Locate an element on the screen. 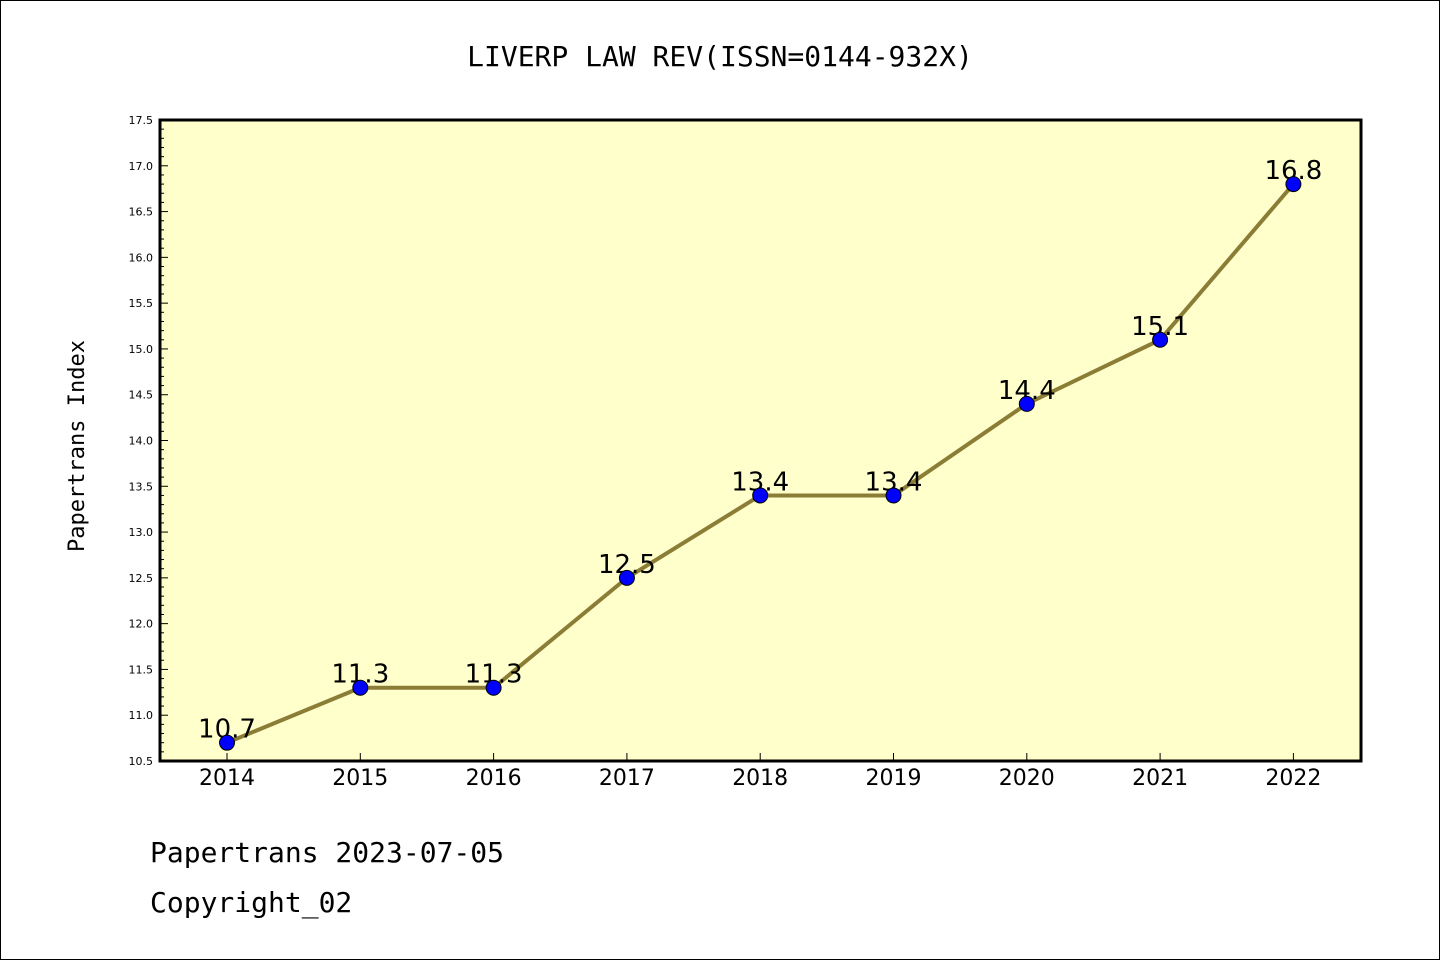 This screenshot has width=1440, height=960. y-tick-label: 14.0 is located at coordinates (141, 441).